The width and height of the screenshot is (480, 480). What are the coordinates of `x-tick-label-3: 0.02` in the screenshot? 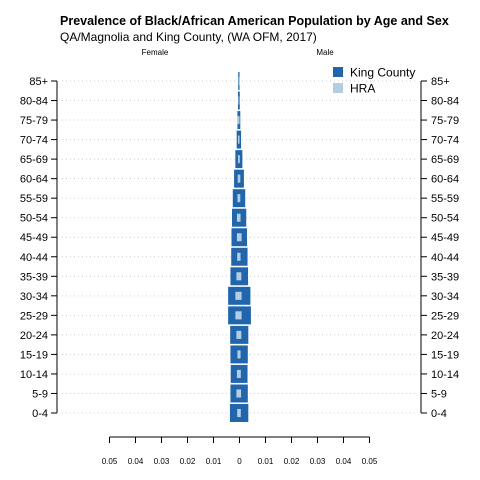 It's located at (188, 461).